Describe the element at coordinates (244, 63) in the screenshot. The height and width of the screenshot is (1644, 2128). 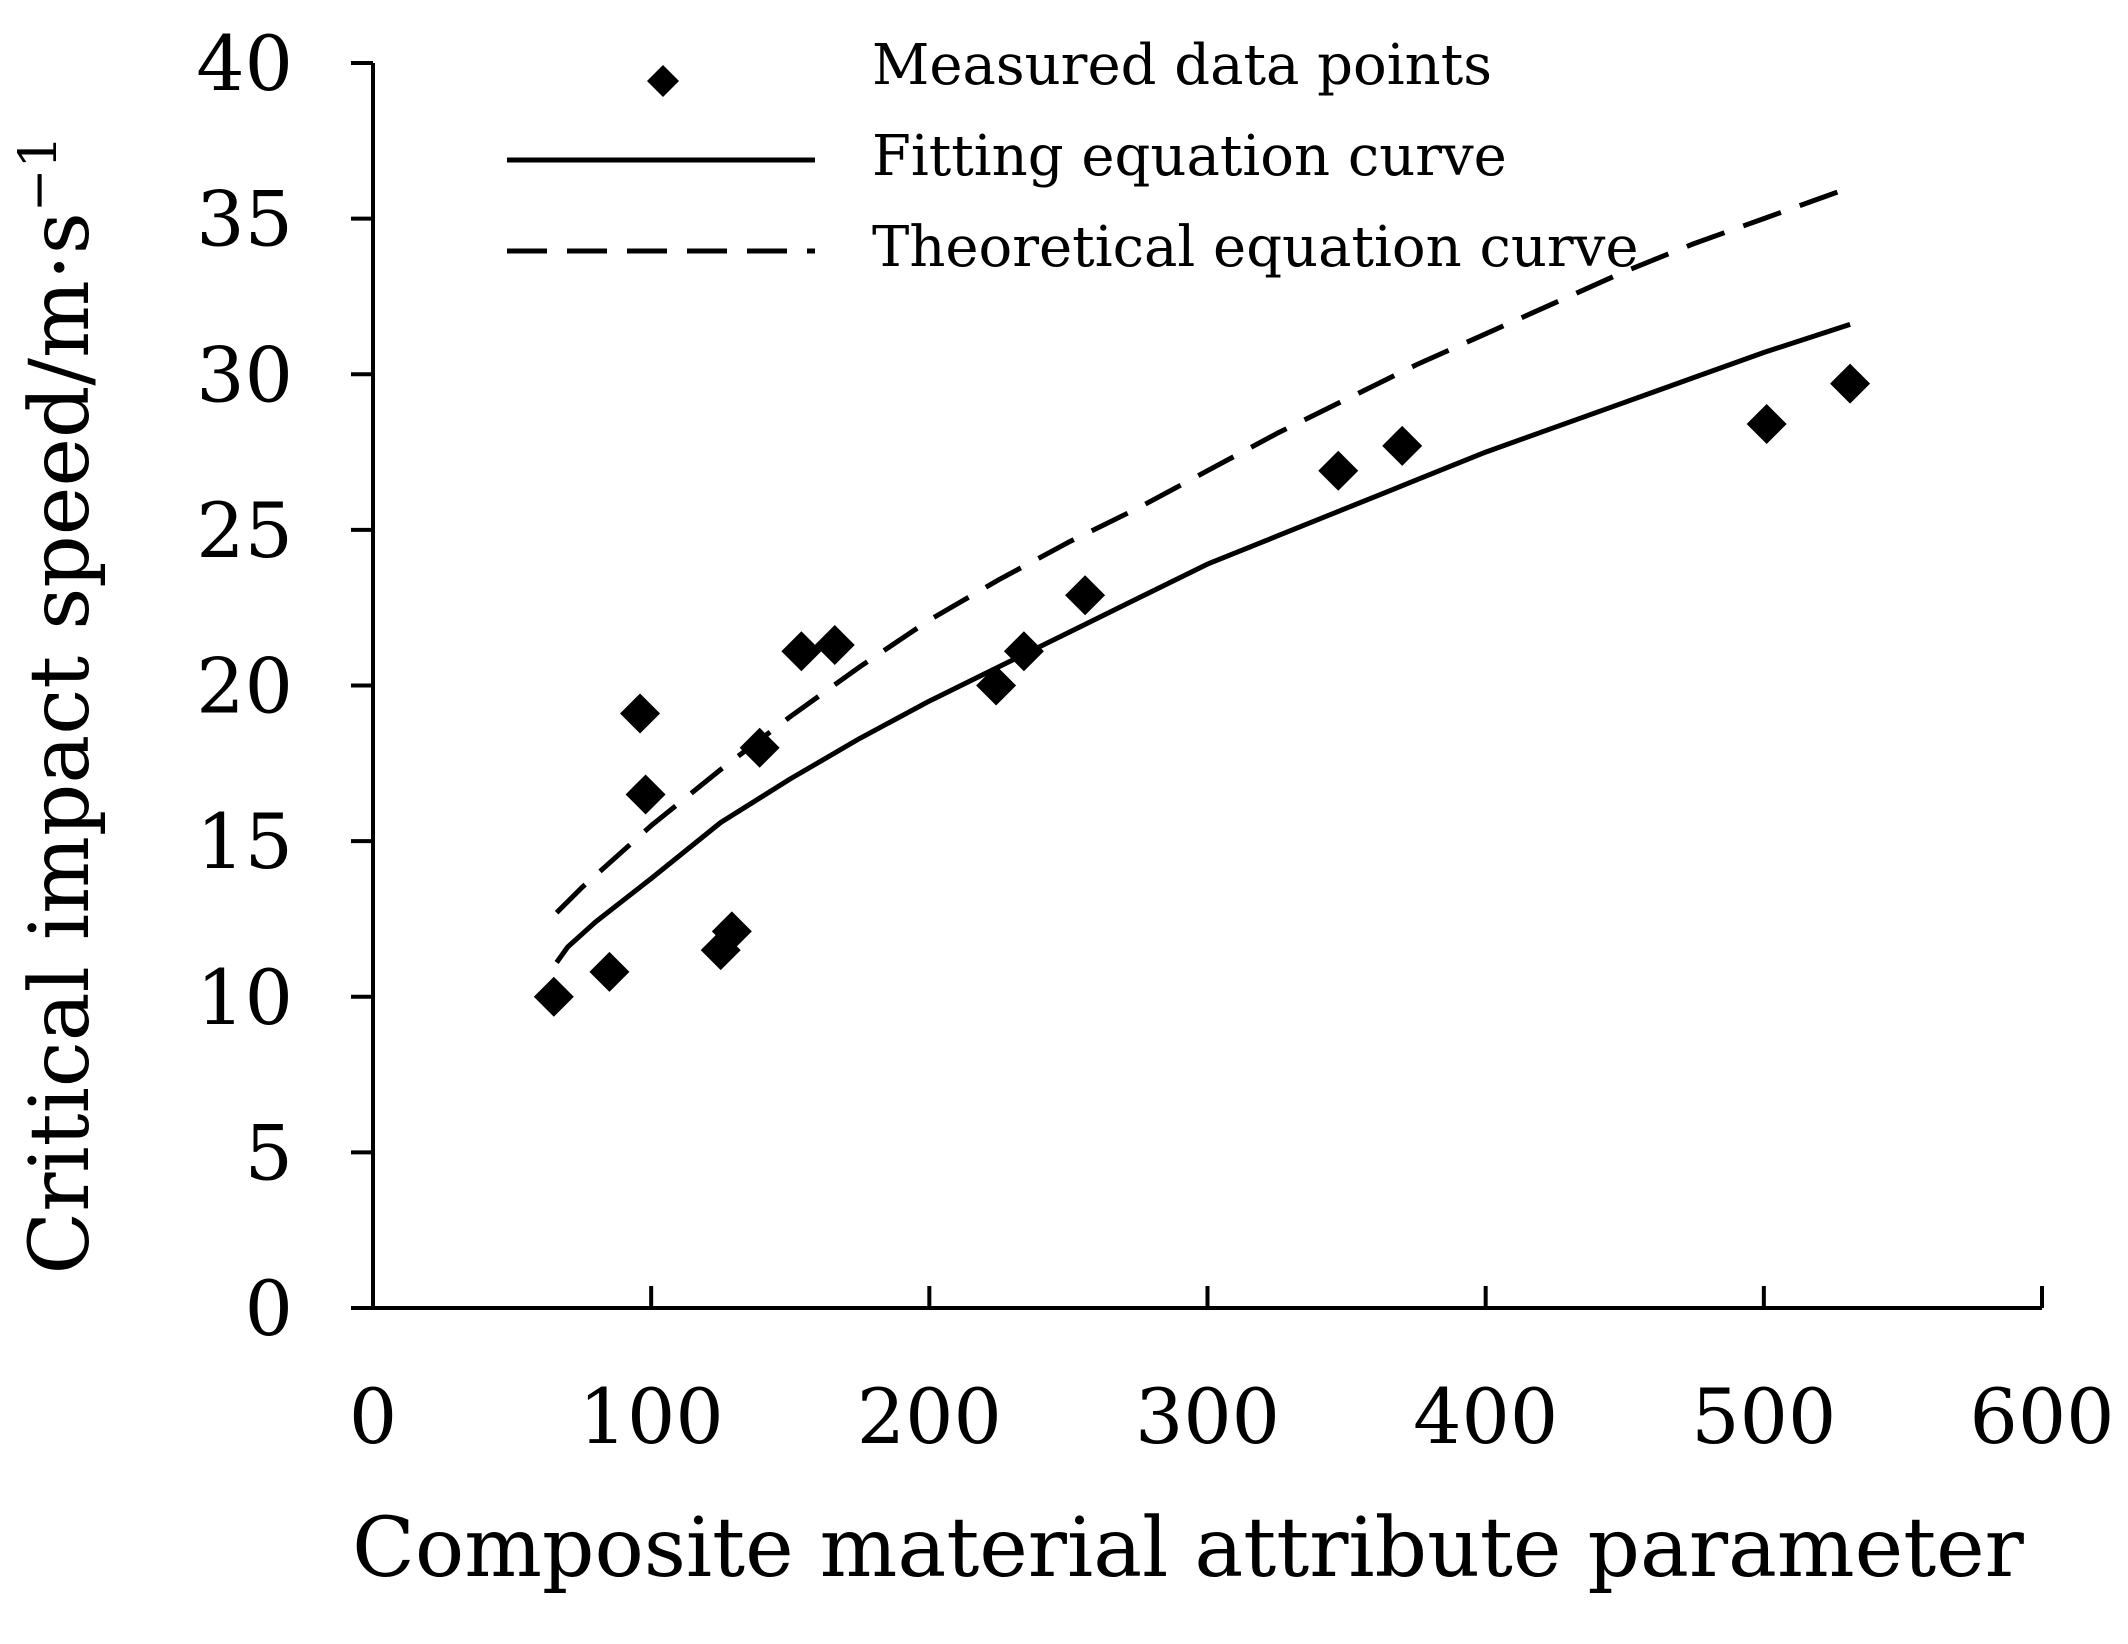
I see `y-tick-label: 40` at that location.